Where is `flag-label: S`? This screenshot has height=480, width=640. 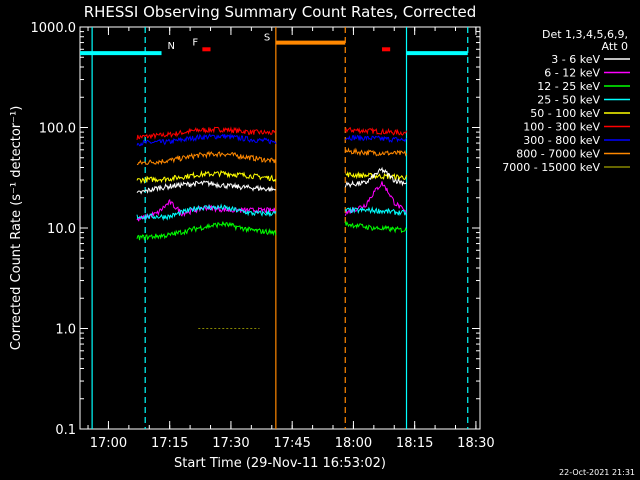
flag-label: S is located at coordinates (267, 38).